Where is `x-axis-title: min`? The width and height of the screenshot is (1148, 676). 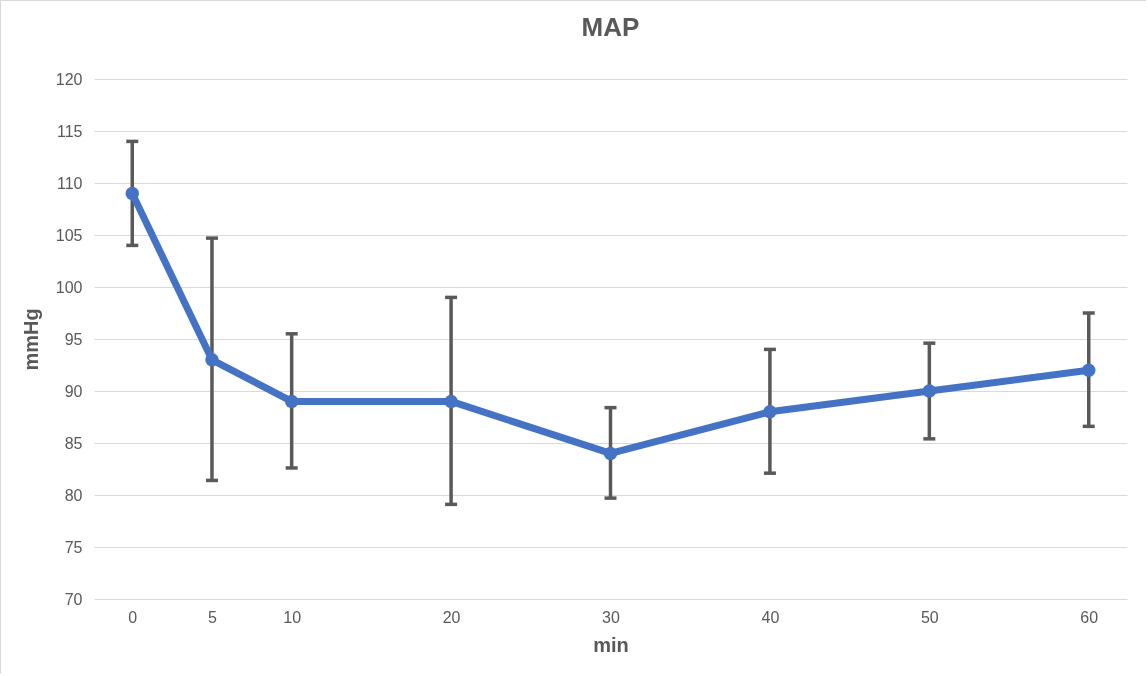
x-axis-title: min is located at coordinates (611, 644).